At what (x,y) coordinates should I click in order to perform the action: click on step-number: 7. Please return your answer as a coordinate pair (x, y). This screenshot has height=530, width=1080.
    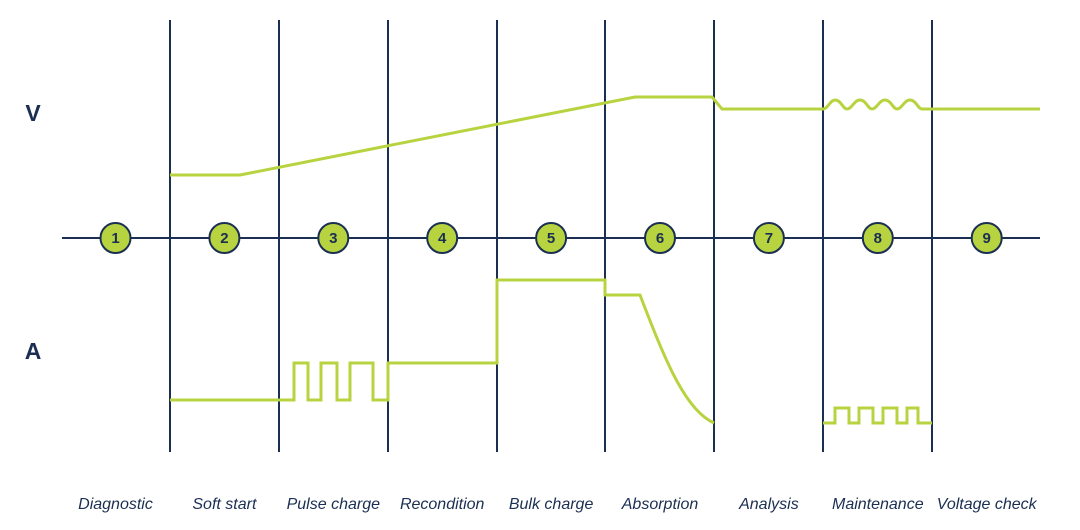
    Looking at the image, I should click on (769, 238).